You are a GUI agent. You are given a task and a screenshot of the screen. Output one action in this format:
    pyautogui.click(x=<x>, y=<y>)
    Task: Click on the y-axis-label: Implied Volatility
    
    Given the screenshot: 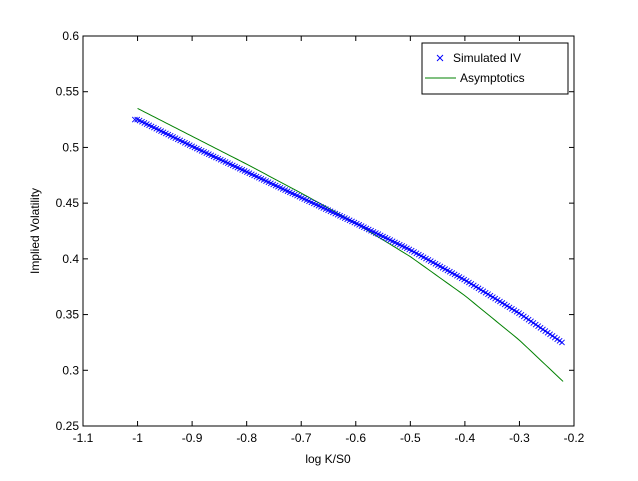 What is the action you would take?
    pyautogui.click(x=35, y=231)
    